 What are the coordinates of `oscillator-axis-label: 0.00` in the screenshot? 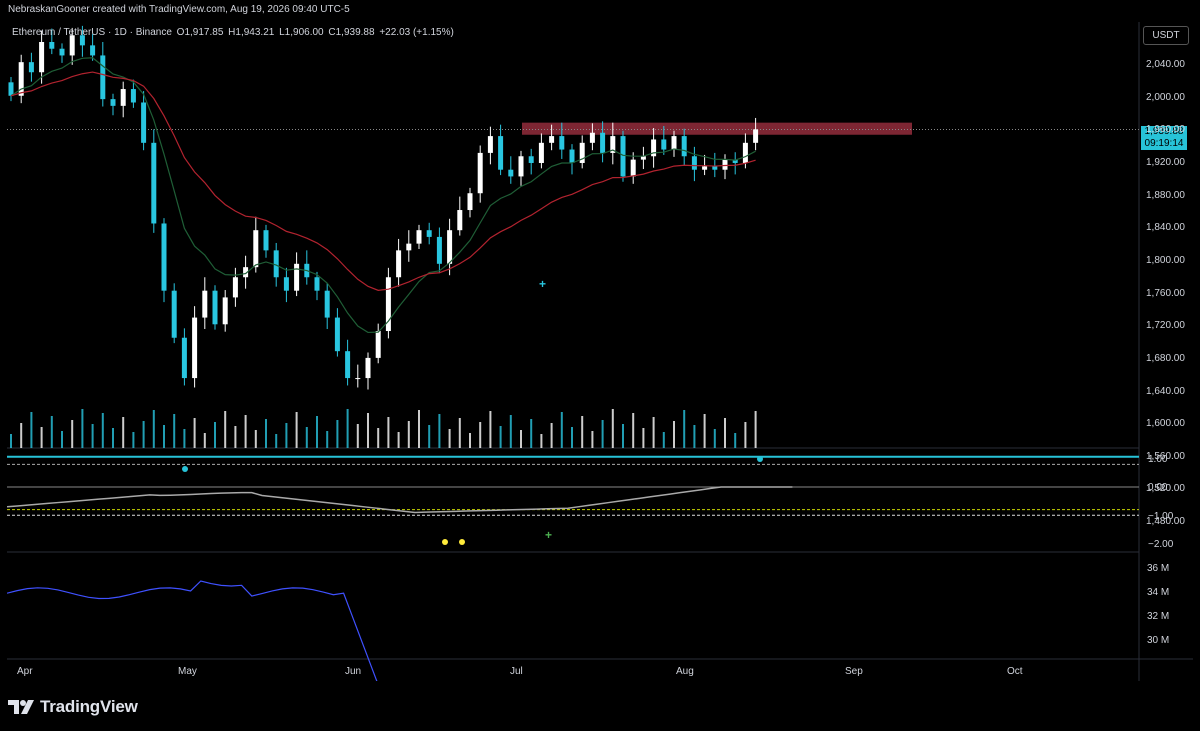 It's located at (1158, 488).